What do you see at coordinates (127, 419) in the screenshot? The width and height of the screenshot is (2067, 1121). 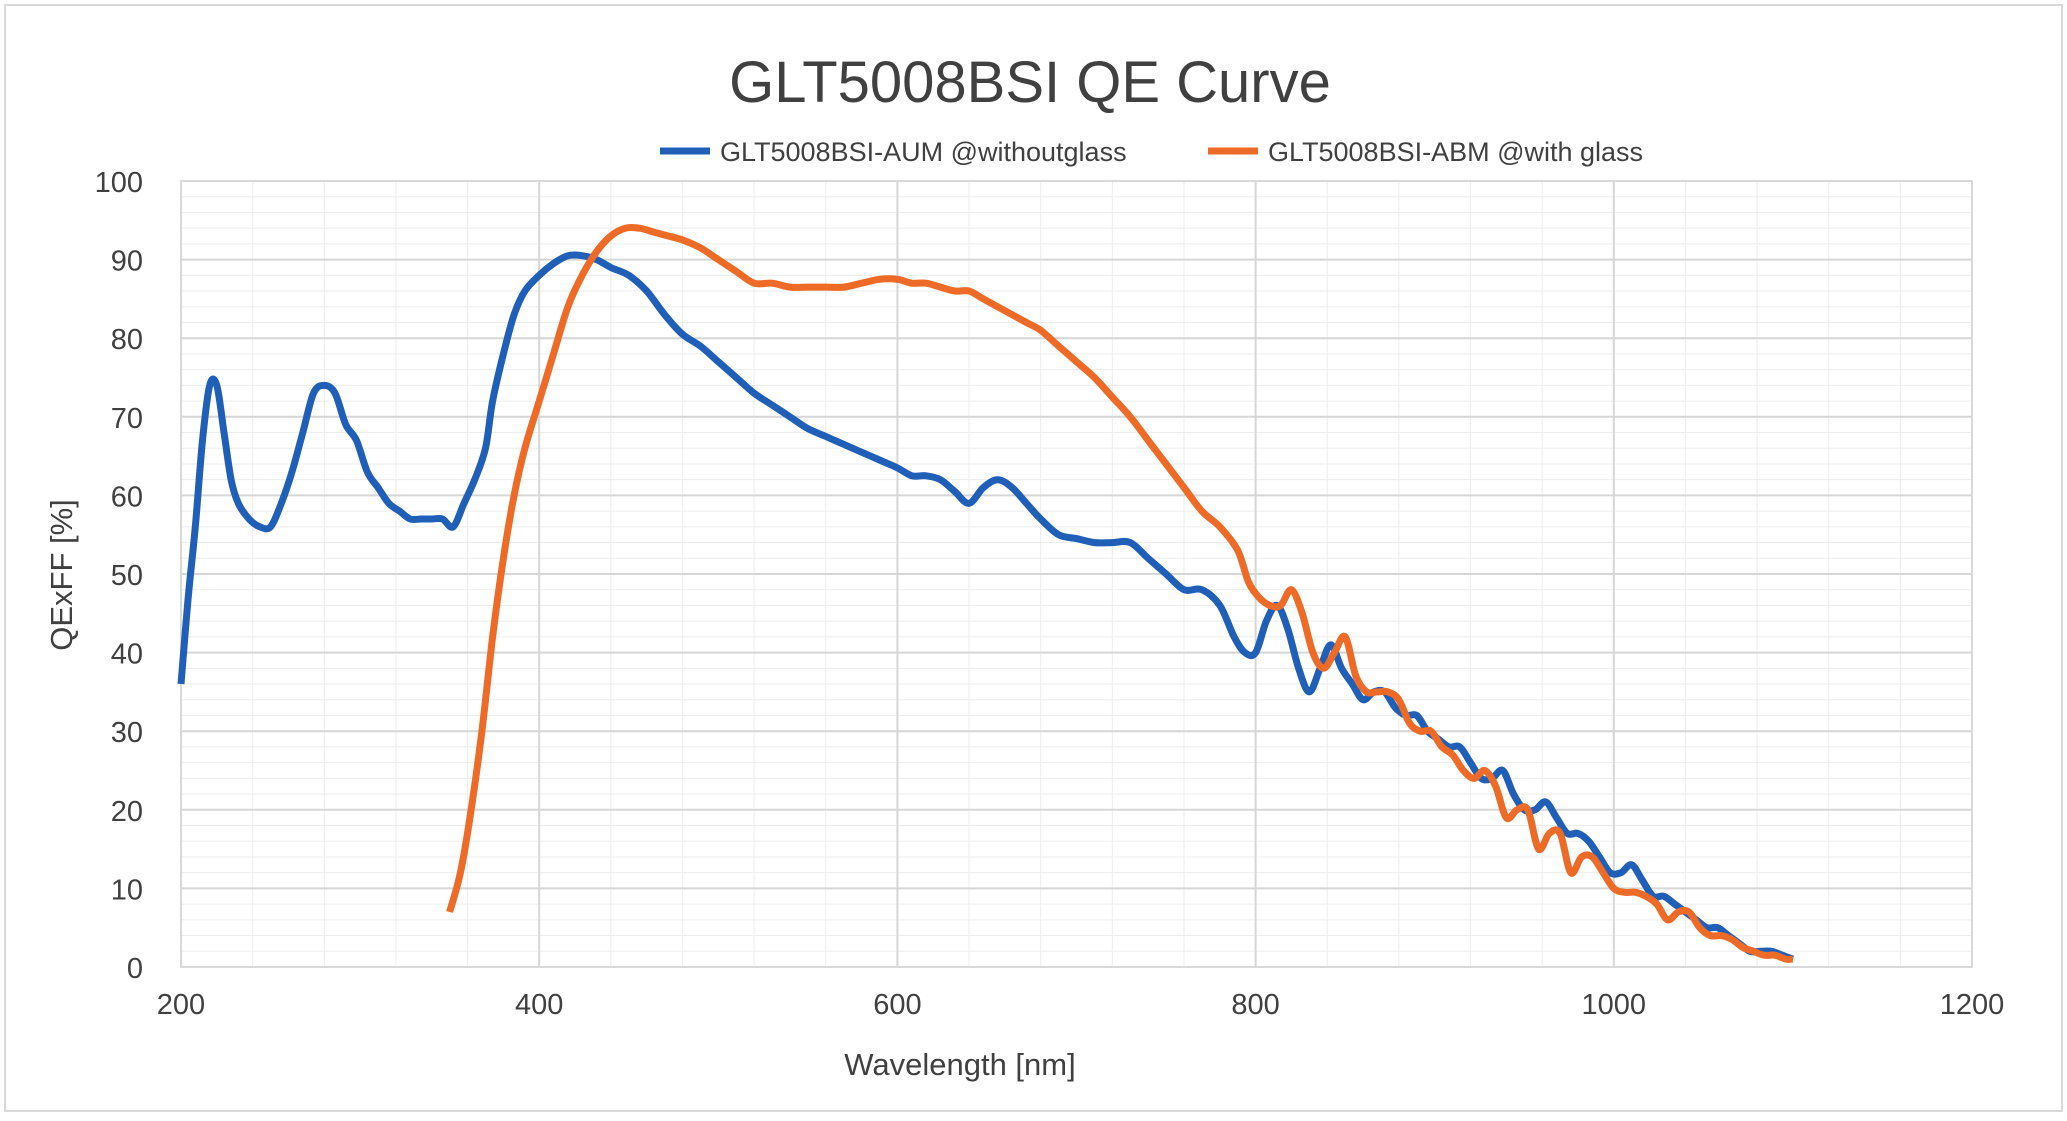 I see `y-tick-label: 70` at bounding box center [127, 419].